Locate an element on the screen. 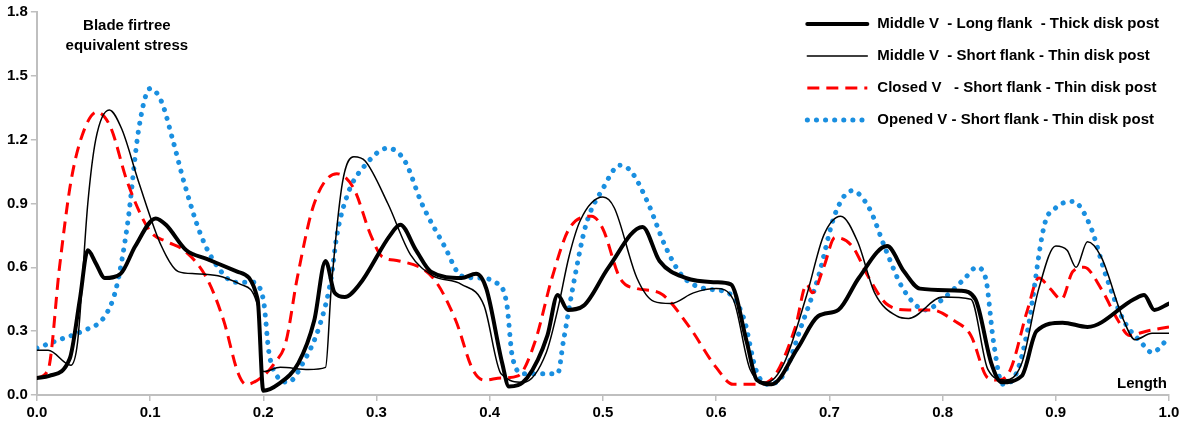 This screenshot has width=1191, height=429. y-tick-label: 0.6 is located at coordinates (17, 266).